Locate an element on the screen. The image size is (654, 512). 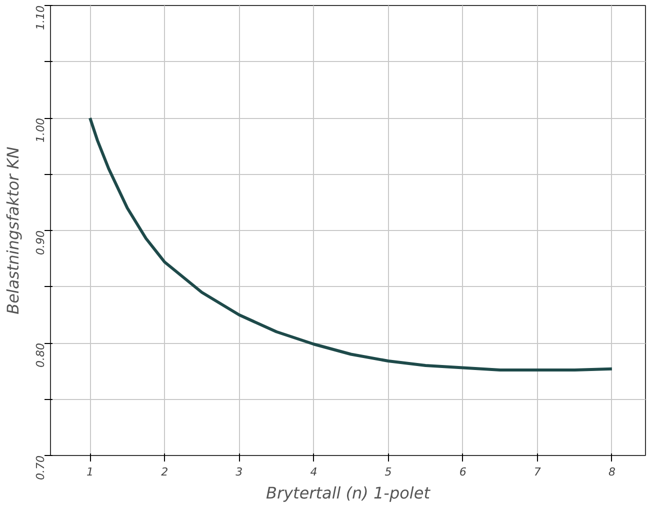
x-tick-label: 7 is located at coordinates (537, 472).